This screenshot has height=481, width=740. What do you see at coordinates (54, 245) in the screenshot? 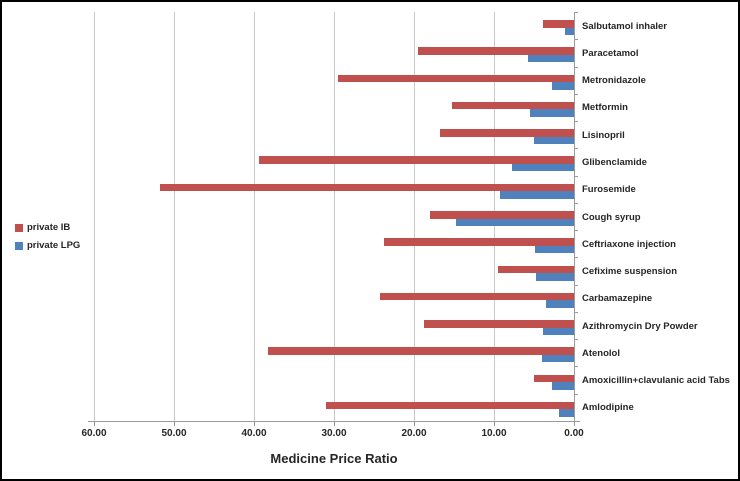
I see `legend-label-private-lpg: private LPG` at bounding box center [54, 245].